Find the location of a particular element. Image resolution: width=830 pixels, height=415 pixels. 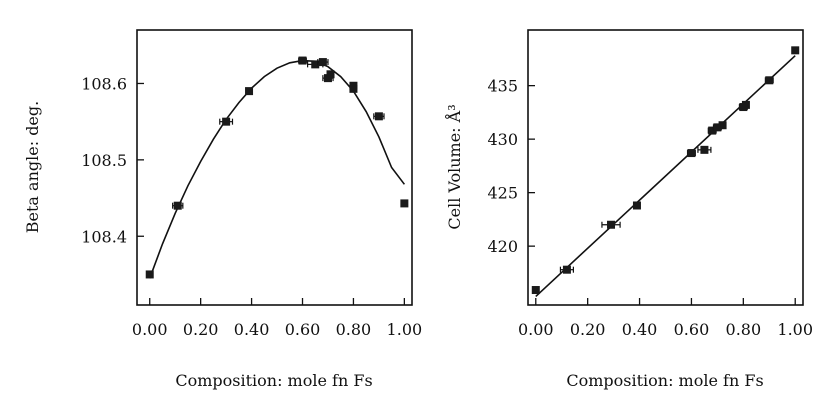

y-tick-label: 108.5 is located at coordinates (104, 160).